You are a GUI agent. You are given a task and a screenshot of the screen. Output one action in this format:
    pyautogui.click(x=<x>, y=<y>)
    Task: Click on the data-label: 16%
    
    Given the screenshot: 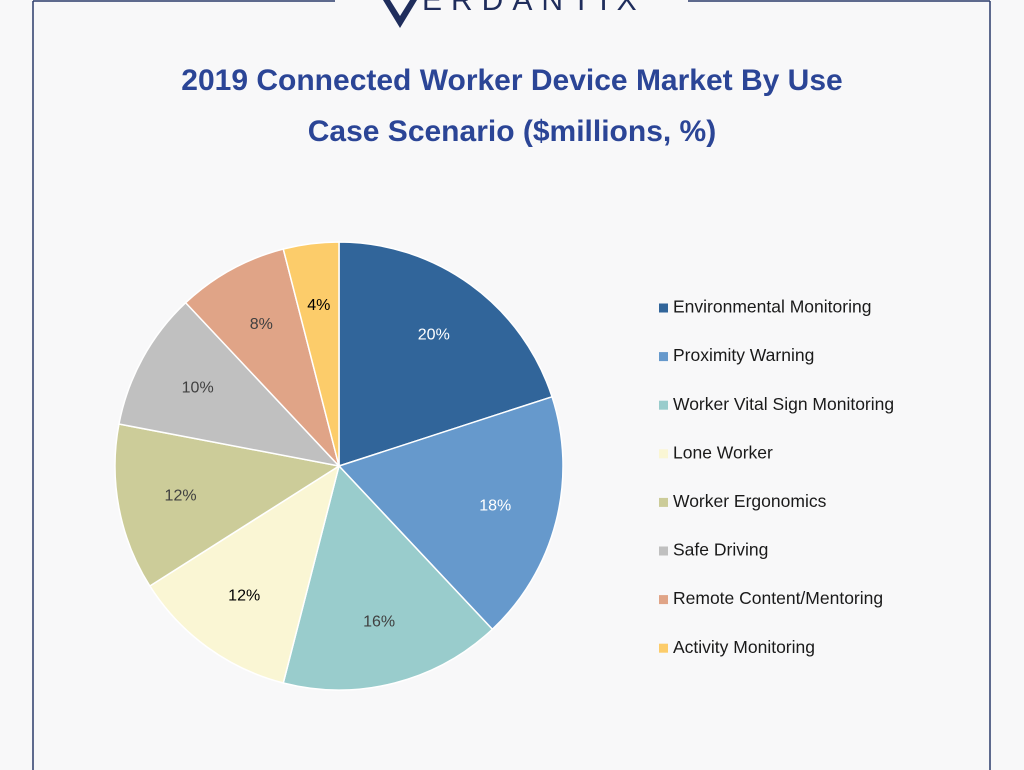 What is the action you would take?
    pyautogui.click(x=379, y=621)
    